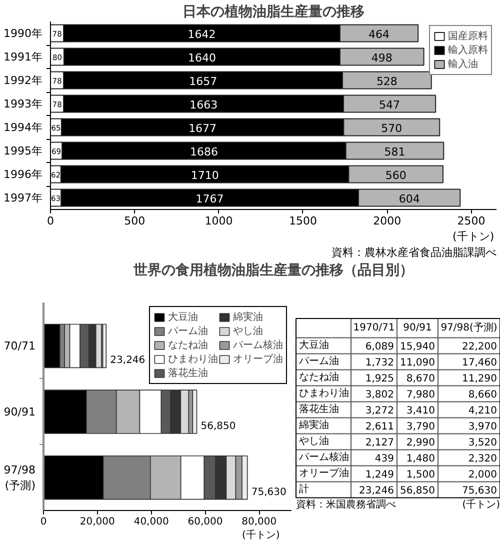  I want to click on category-label: パーム油, so click(319, 362).